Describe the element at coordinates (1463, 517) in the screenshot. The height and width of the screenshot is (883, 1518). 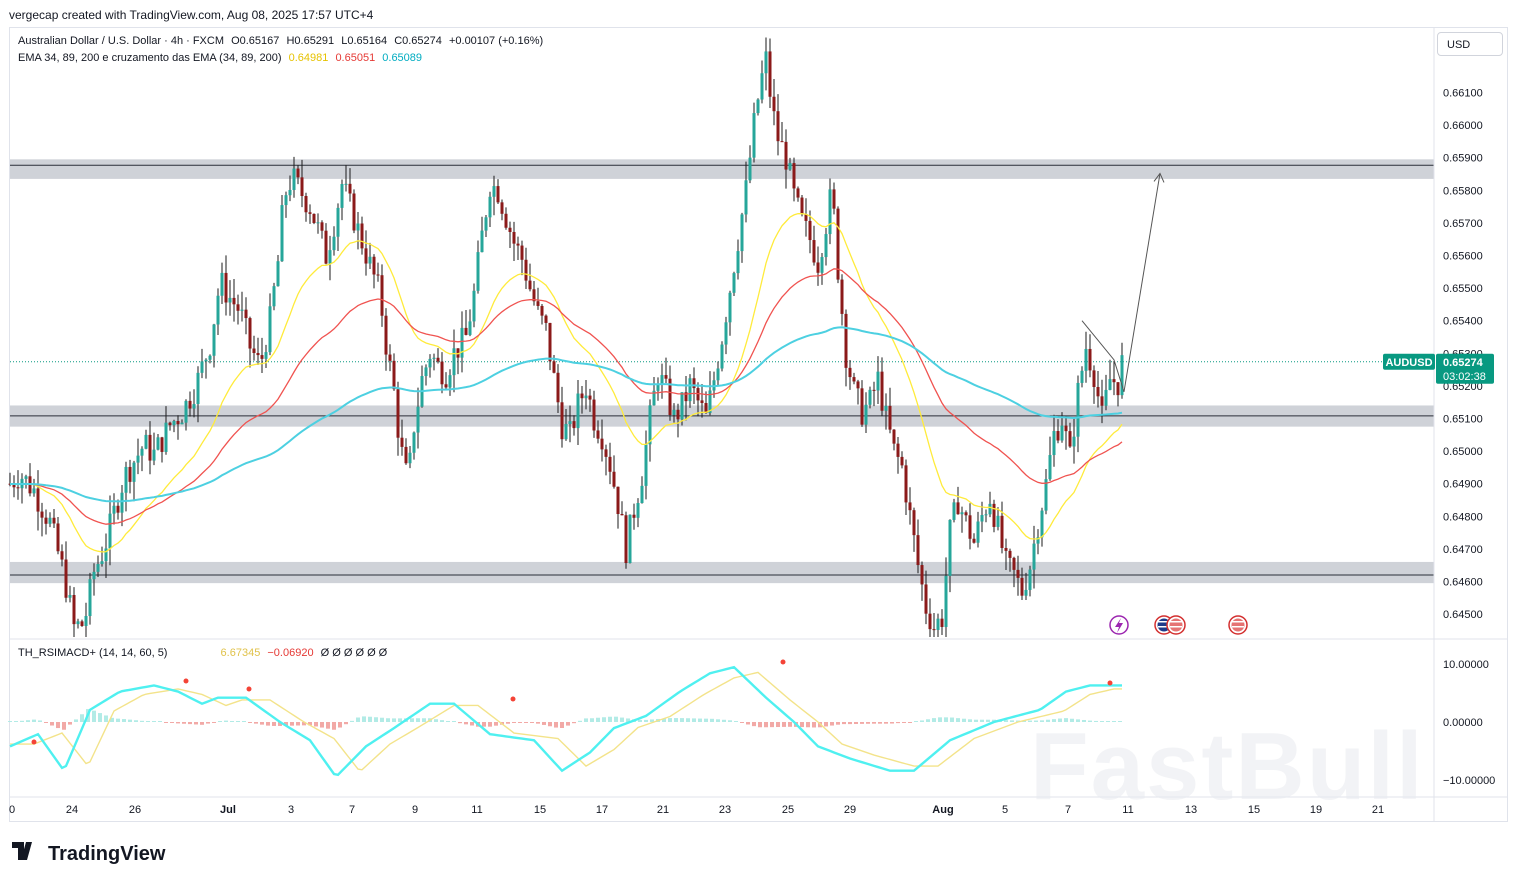
I see `price-tick: 0.64800` at that location.